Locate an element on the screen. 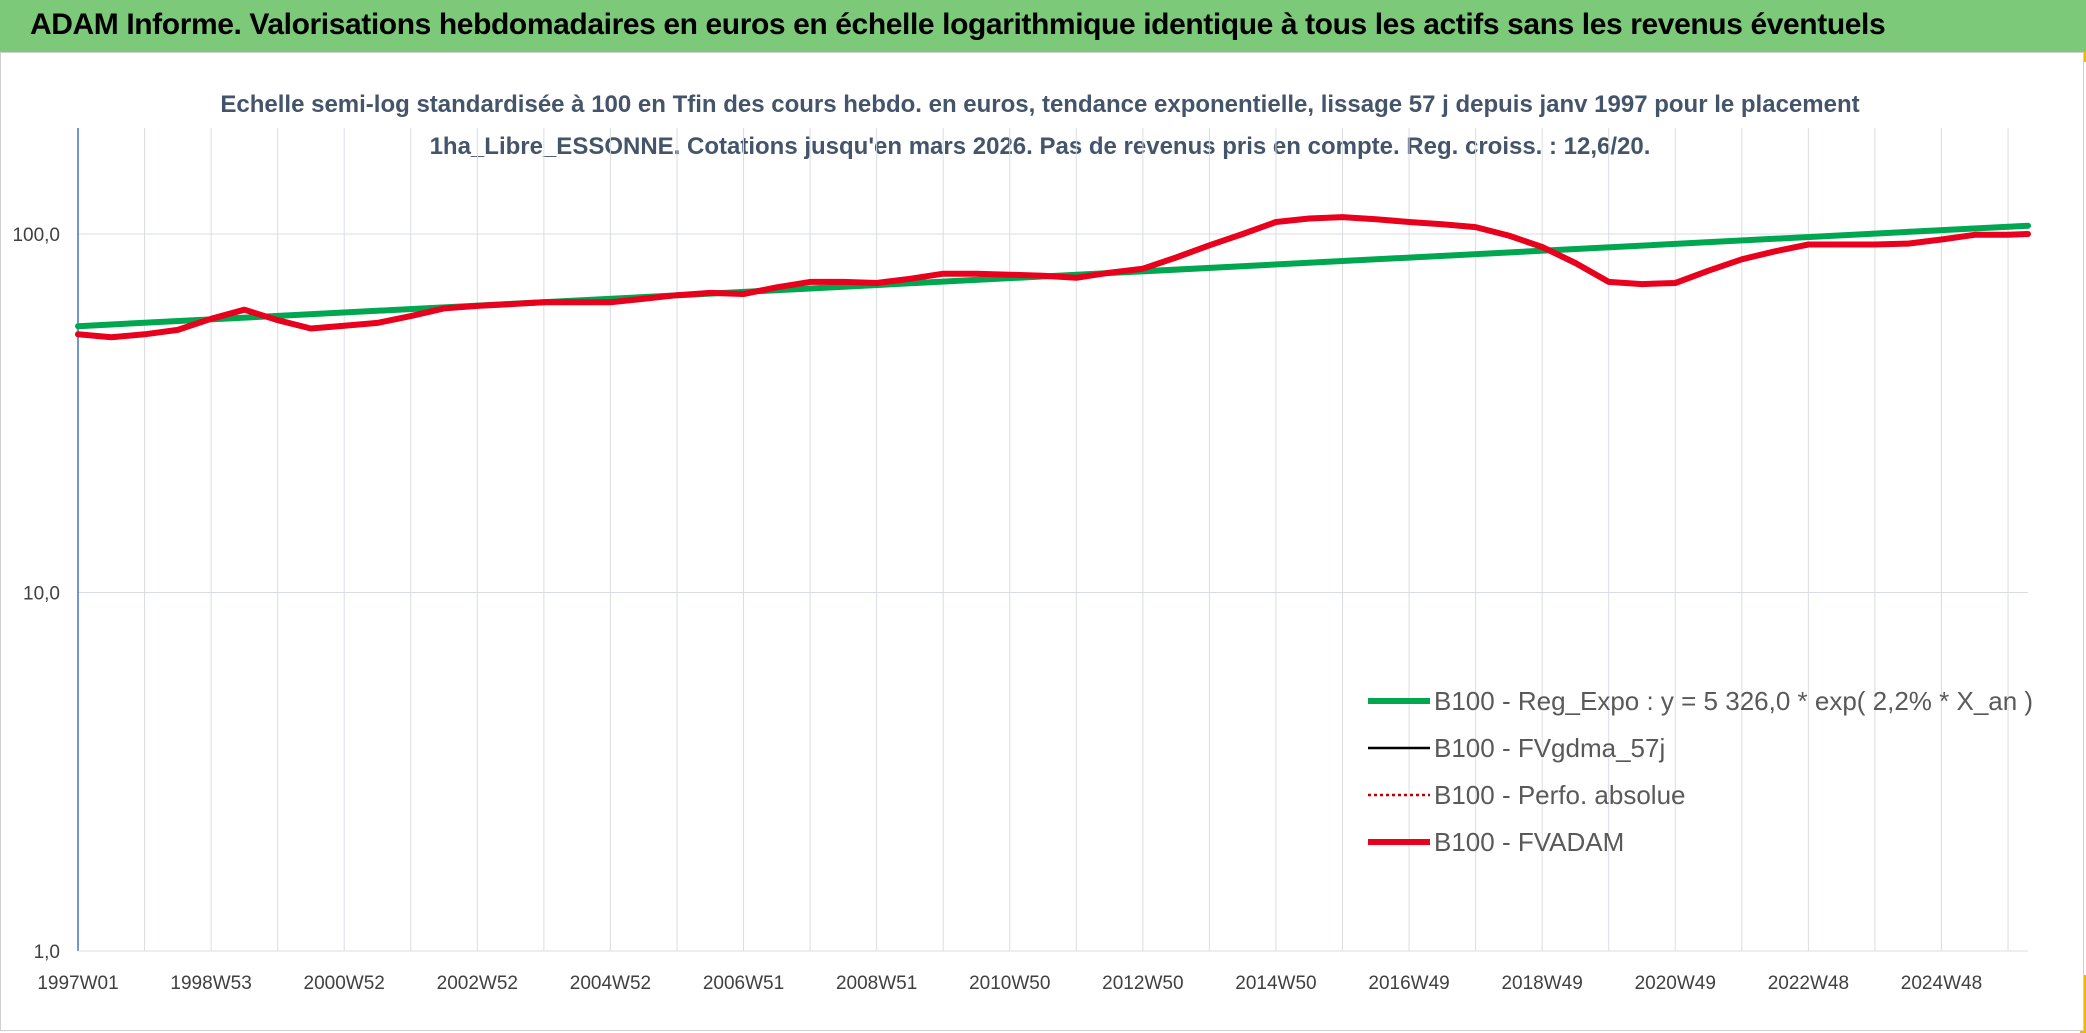  x-tick-label: 2010W50 is located at coordinates (1009, 983).